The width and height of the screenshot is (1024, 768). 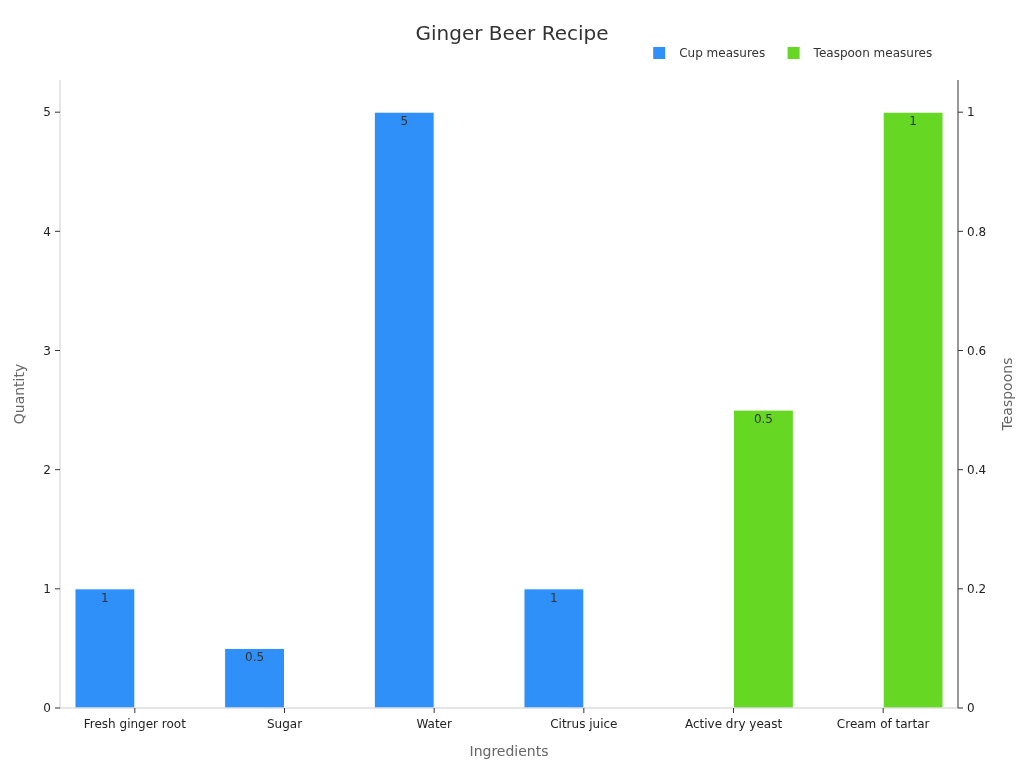 What do you see at coordinates (1007, 394) in the screenshot?
I see `y2-axis-title: Teaspoons` at bounding box center [1007, 394].